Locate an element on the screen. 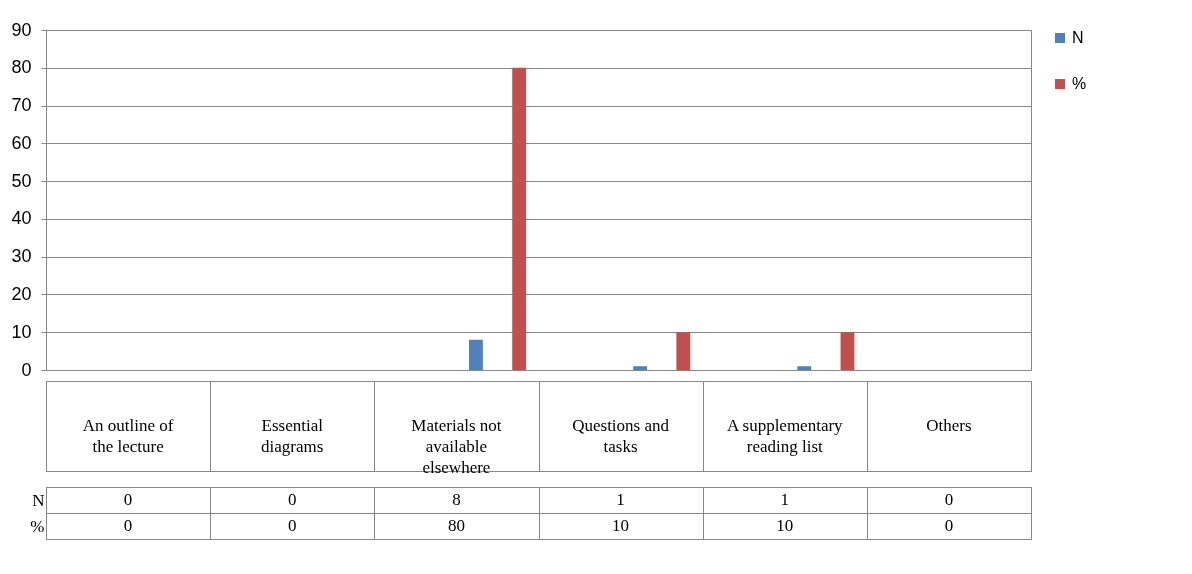  y-tick-label: 50 is located at coordinates (21, 180).